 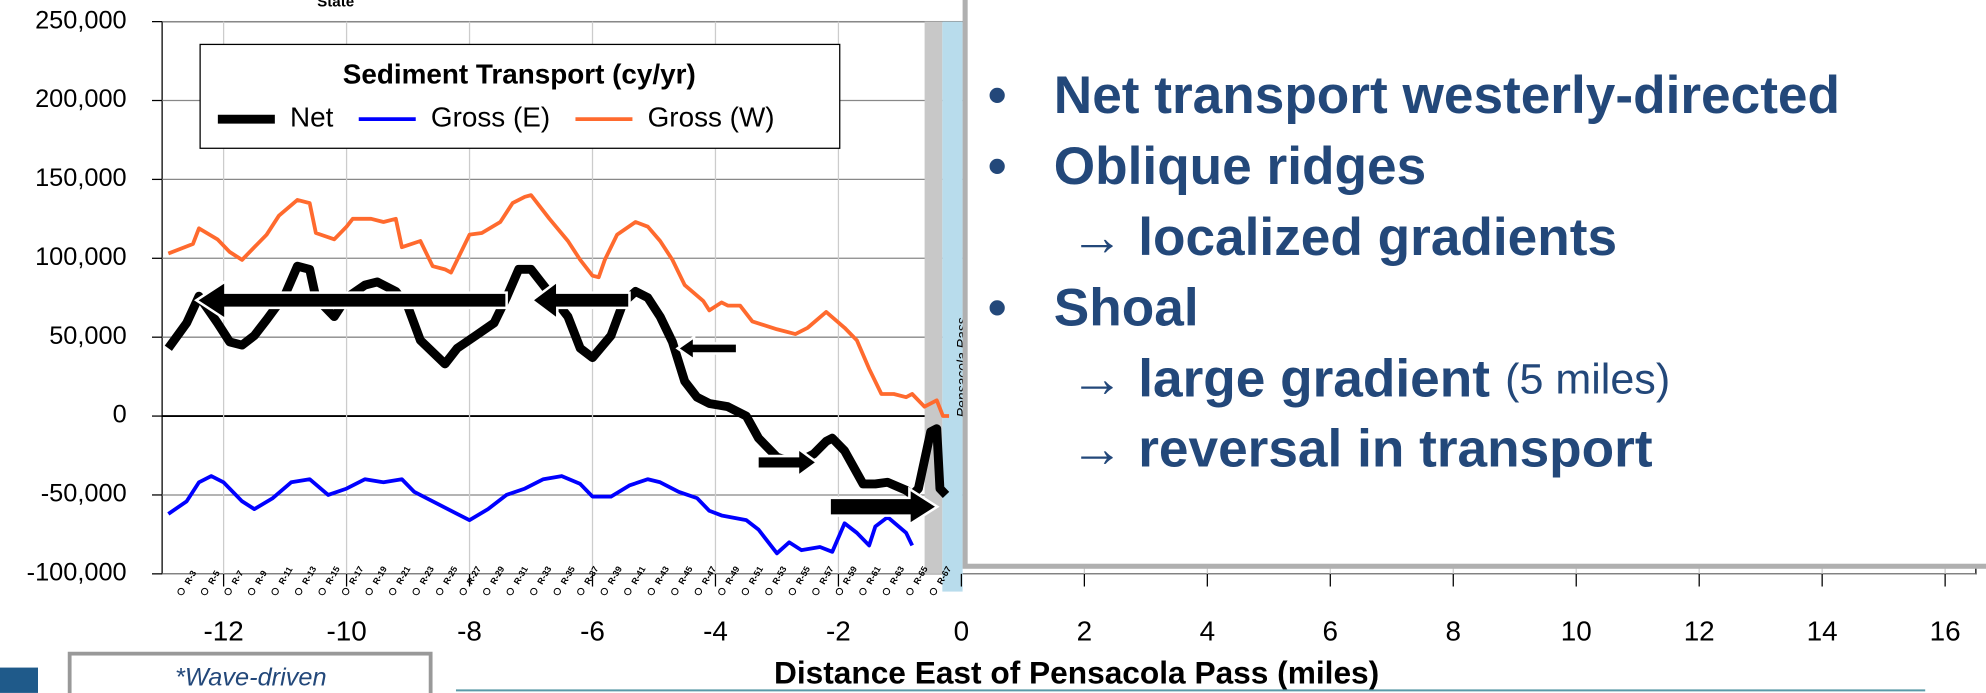 I want to click on x-tick-label: -10, so click(x=346, y=631).